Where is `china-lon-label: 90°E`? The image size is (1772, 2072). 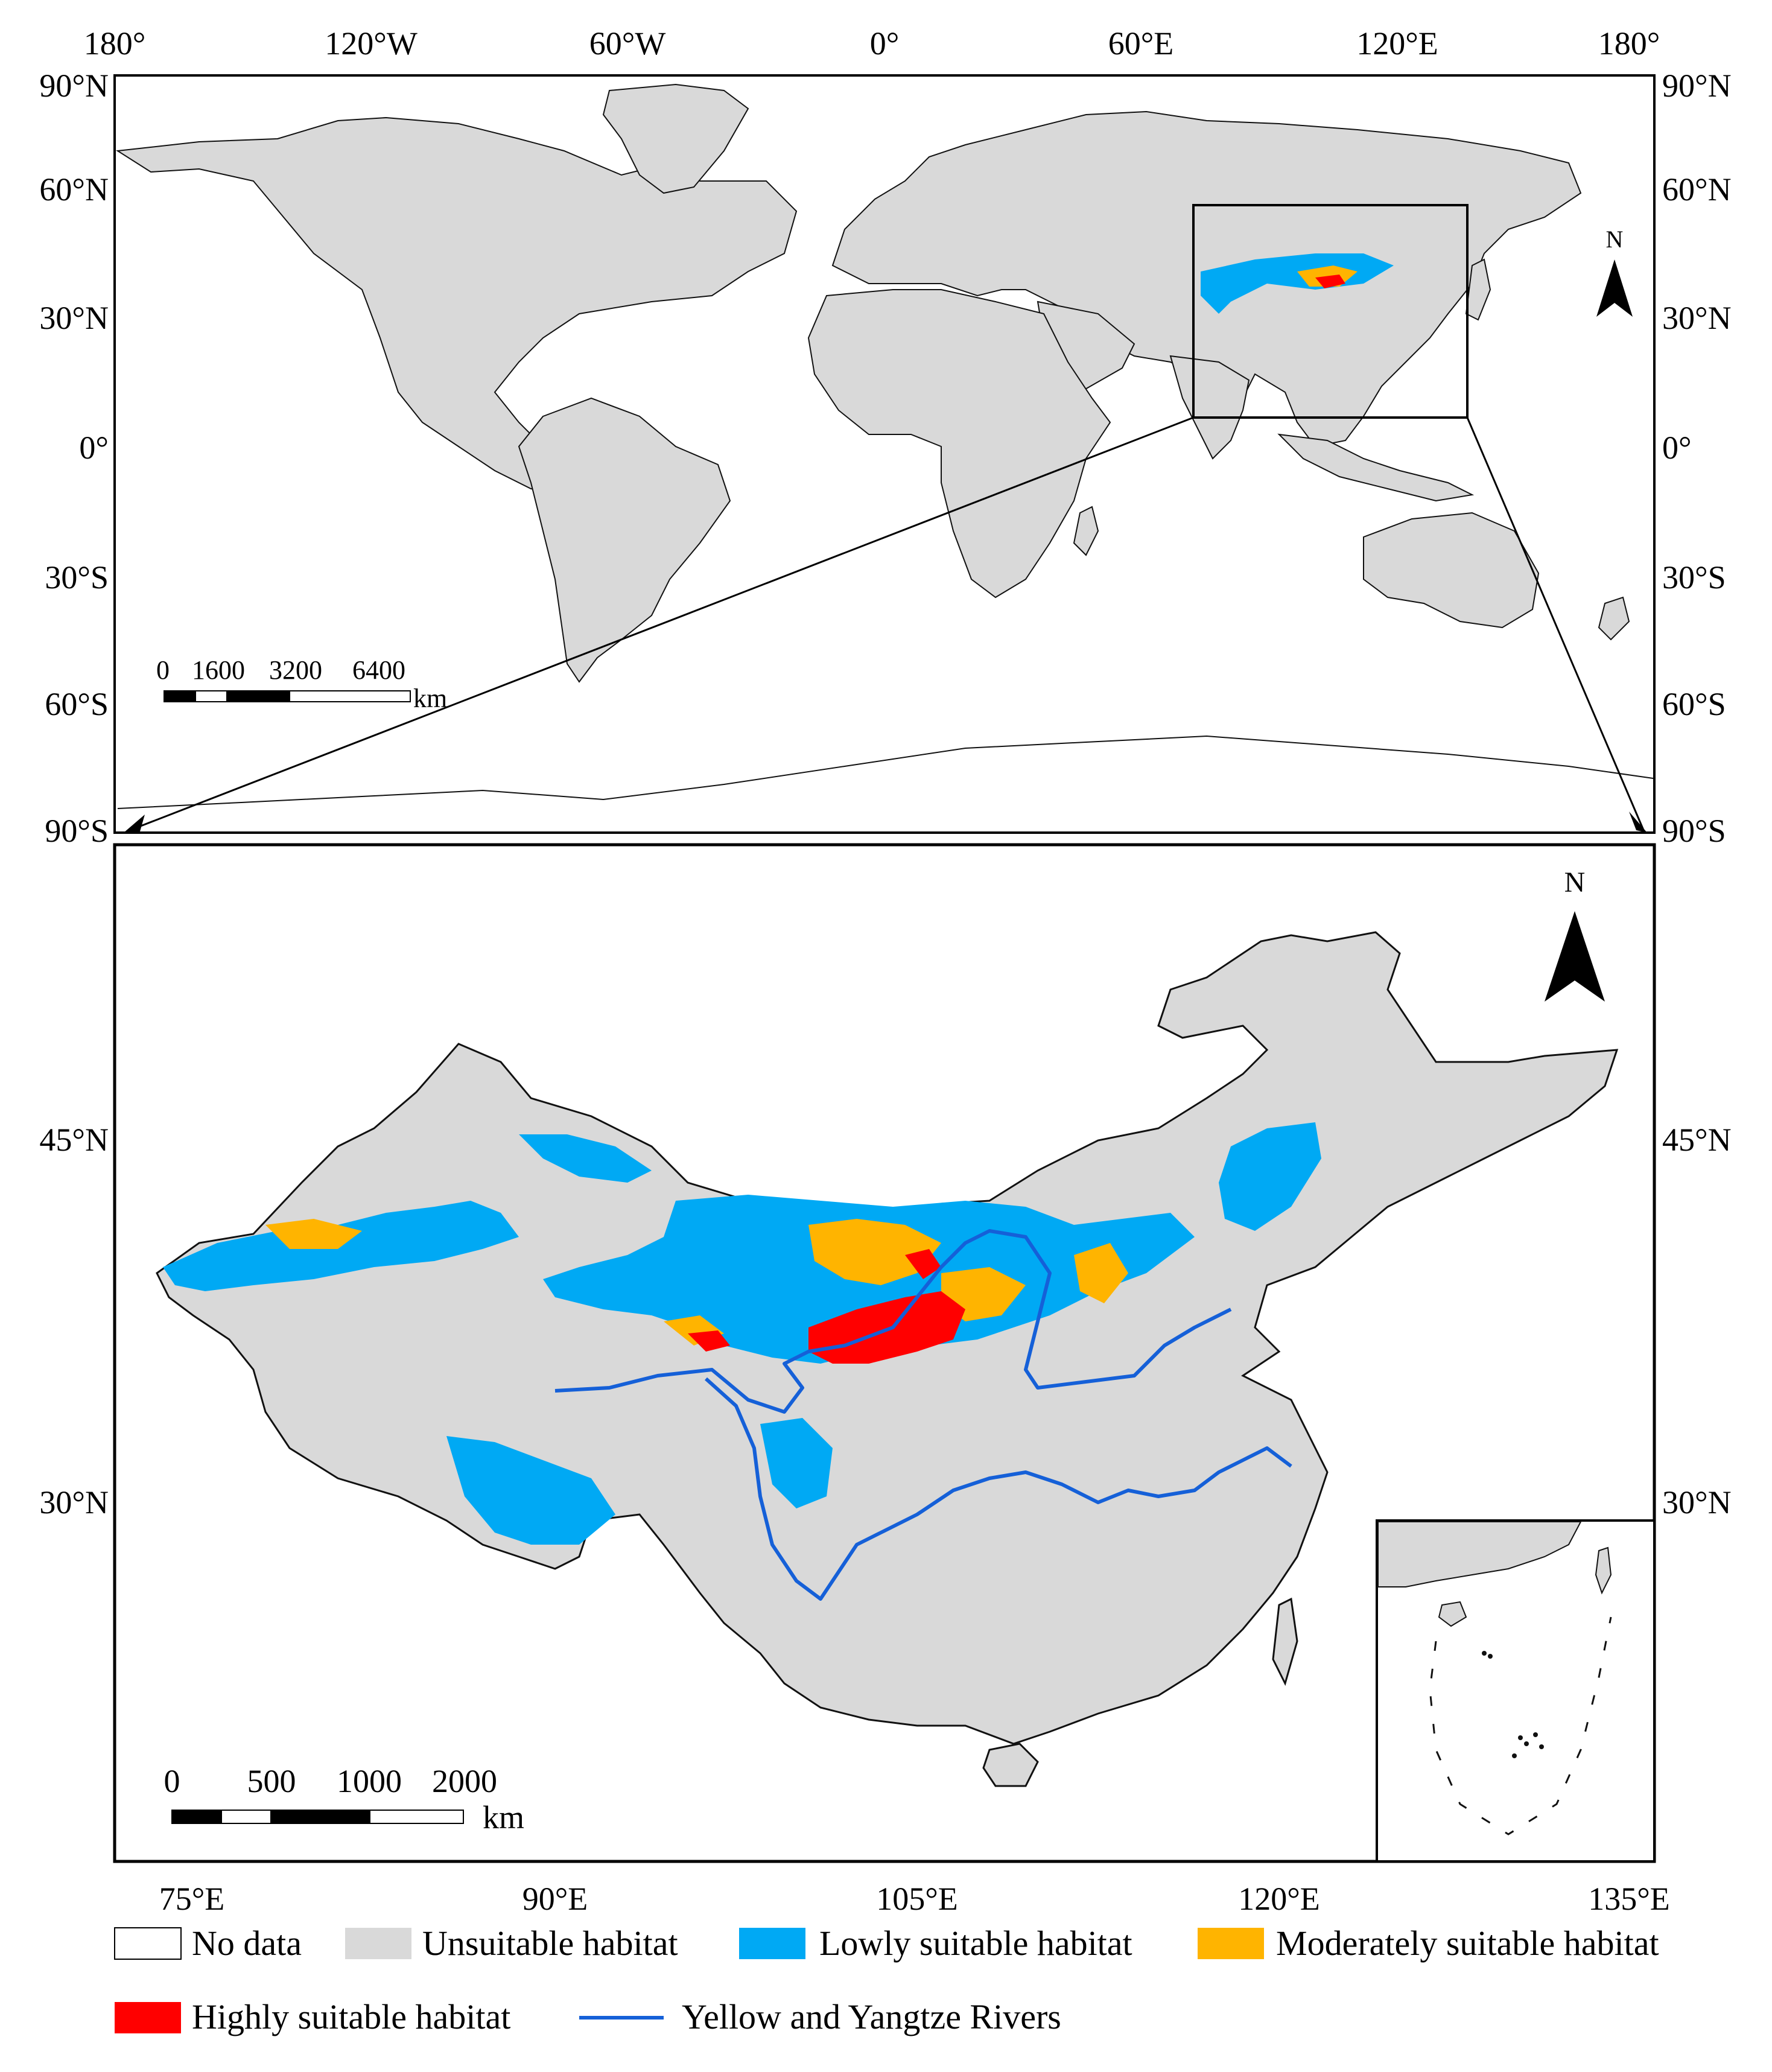
china-lon-label: 90°E is located at coordinates (555, 1899).